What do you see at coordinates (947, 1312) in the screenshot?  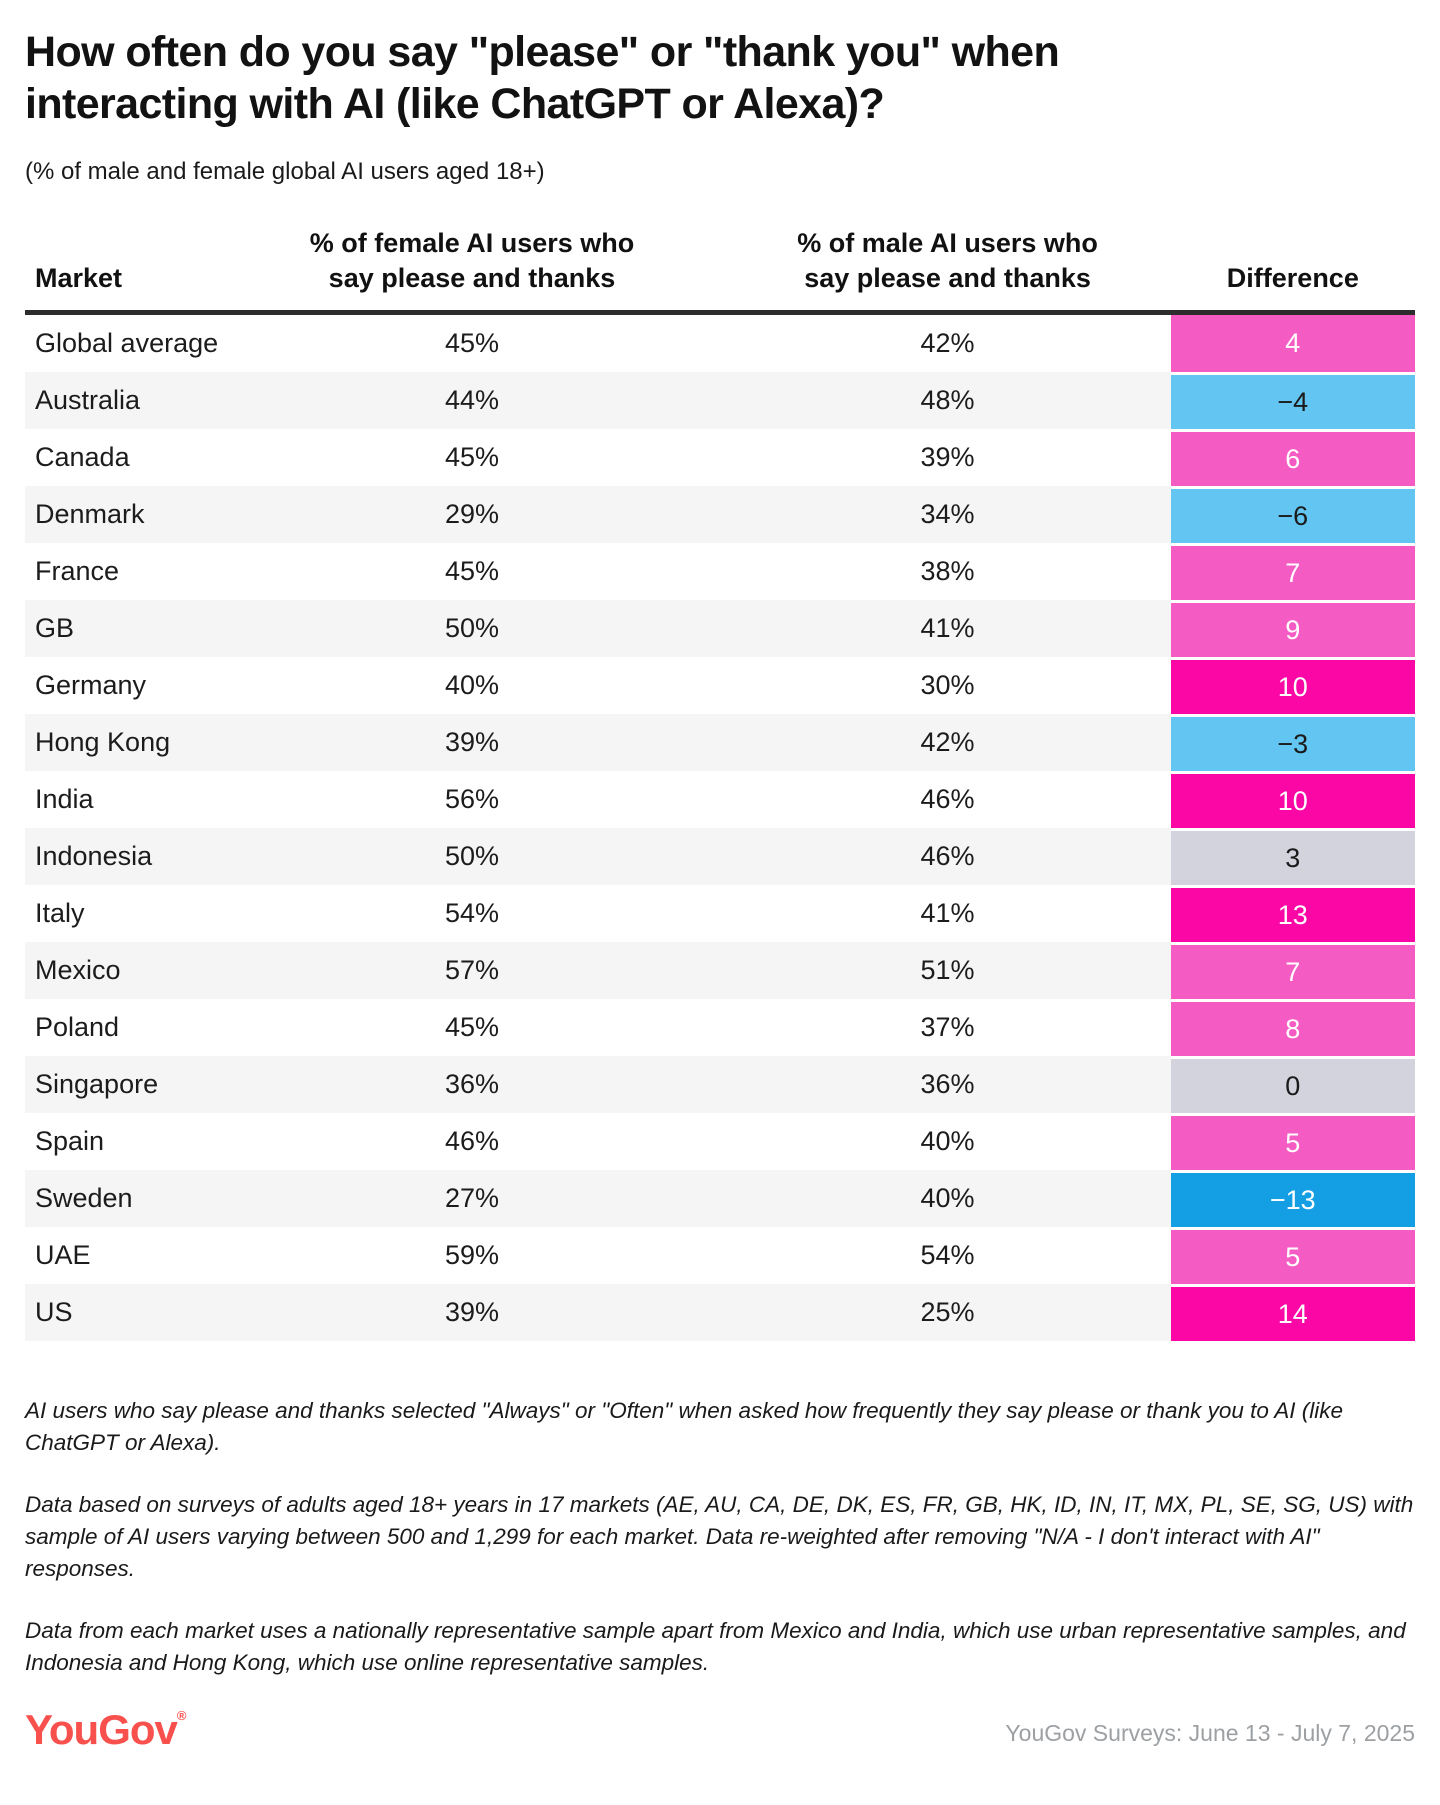 I see `male-pct-cell: 25%` at bounding box center [947, 1312].